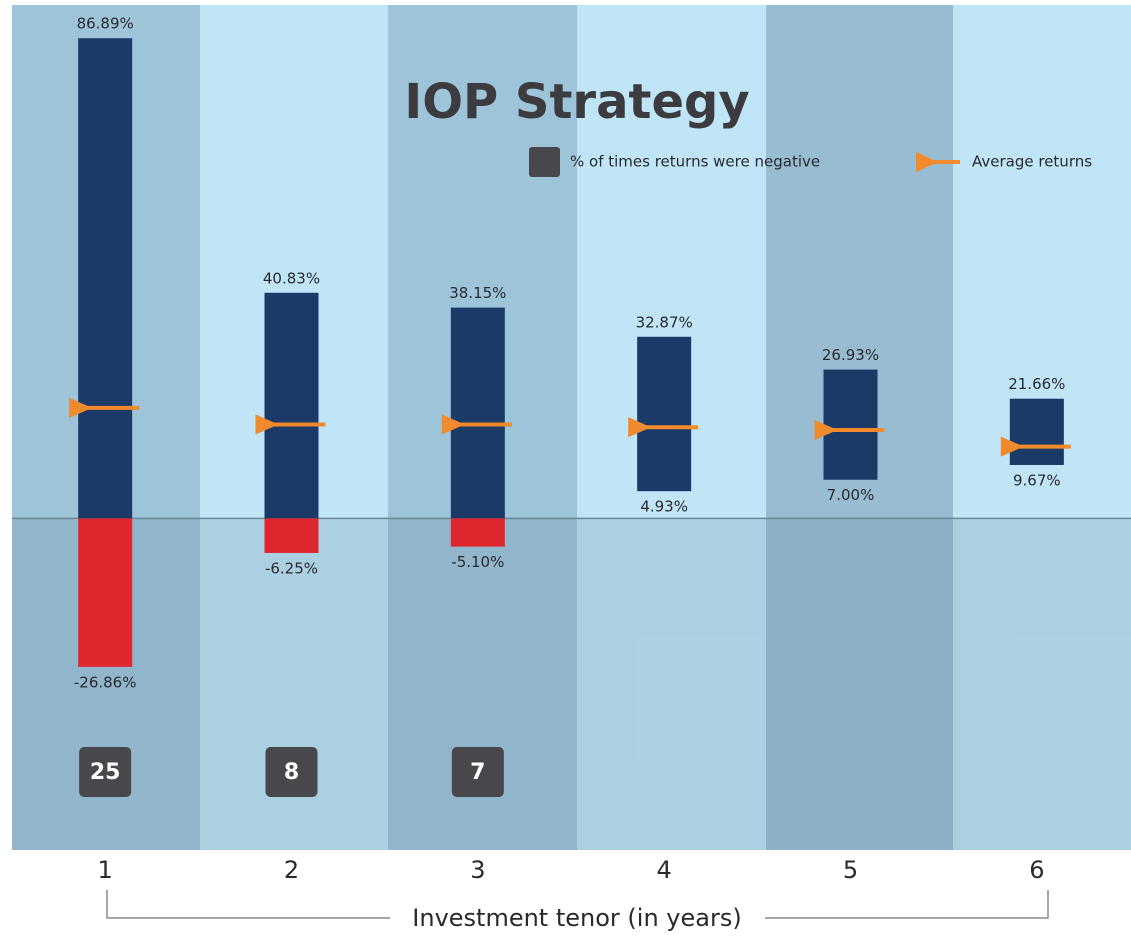 The image size is (1131, 936). Describe the element at coordinates (576, 102) in the screenshot. I see `chart-title: IOP Strategy` at that location.